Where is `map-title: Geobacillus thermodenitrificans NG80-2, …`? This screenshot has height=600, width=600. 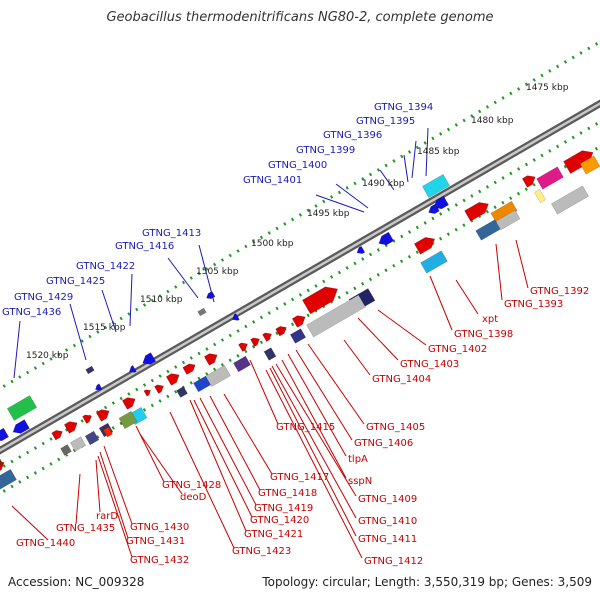
map-title: Geobacillus thermodenitrificans NG80-2, … is located at coordinates (300, 17).